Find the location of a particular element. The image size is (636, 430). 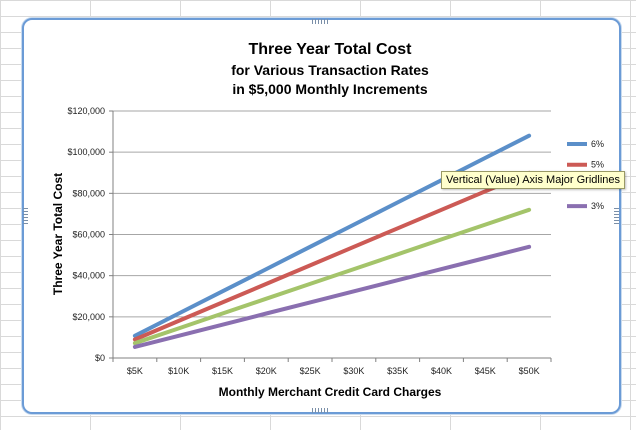

y-tick-label: $100,000 is located at coordinates (86, 152).